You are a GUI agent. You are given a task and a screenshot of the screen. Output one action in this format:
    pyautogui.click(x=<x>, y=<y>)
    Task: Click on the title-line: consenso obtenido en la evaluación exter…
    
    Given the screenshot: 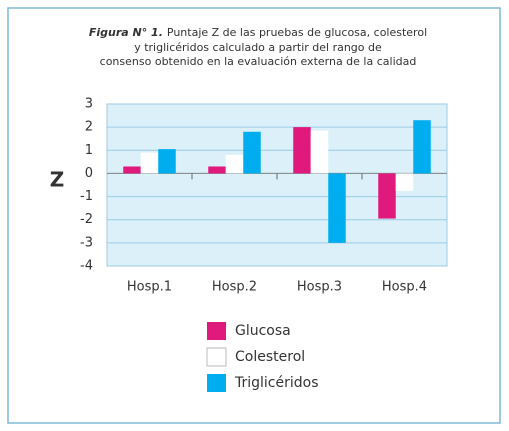 What is the action you would take?
    pyautogui.click(x=258, y=61)
    